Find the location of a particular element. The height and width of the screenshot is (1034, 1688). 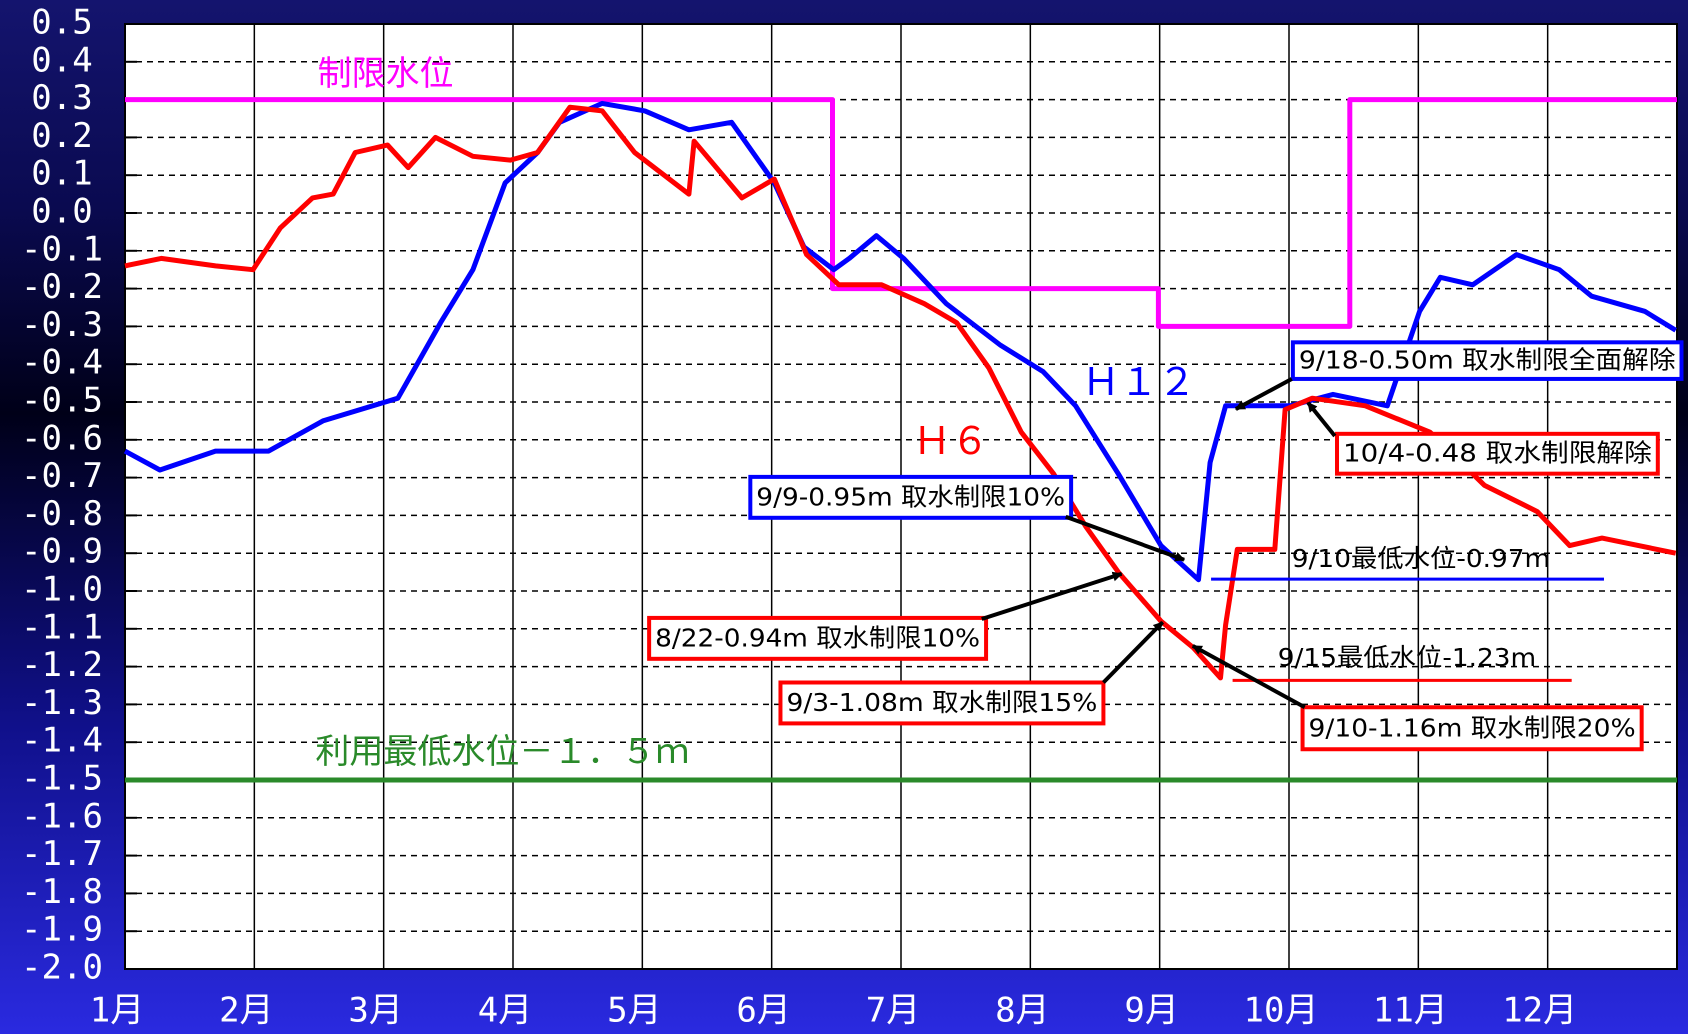

y-tick-label: -0.4 is located at coordinates (62, 363).